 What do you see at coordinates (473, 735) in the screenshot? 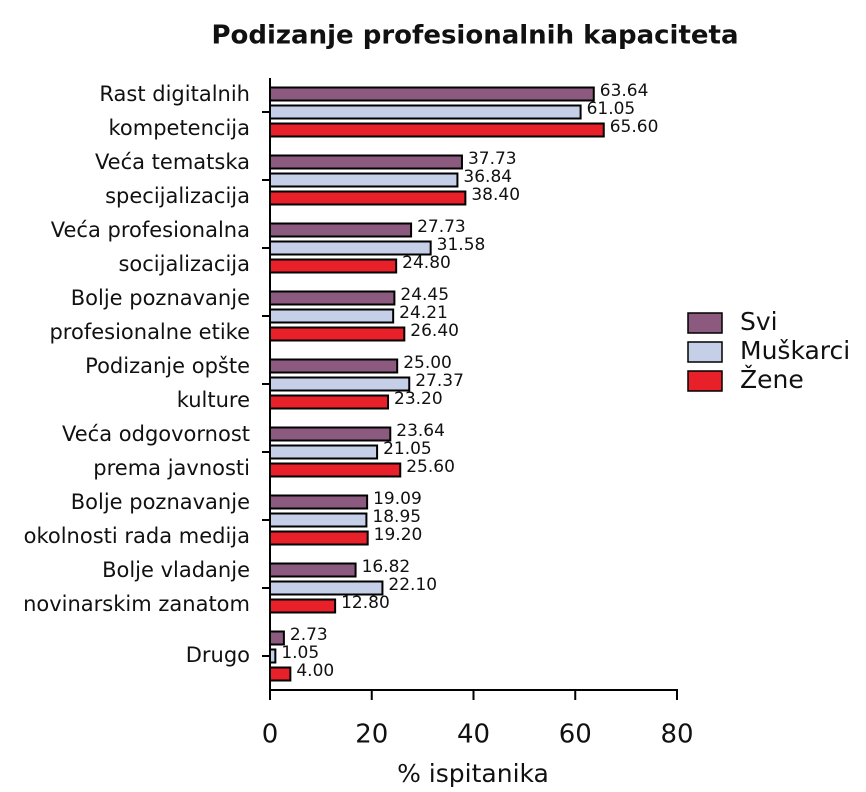
I see `x-tick-label: 40` at bounding box center [473, 735].